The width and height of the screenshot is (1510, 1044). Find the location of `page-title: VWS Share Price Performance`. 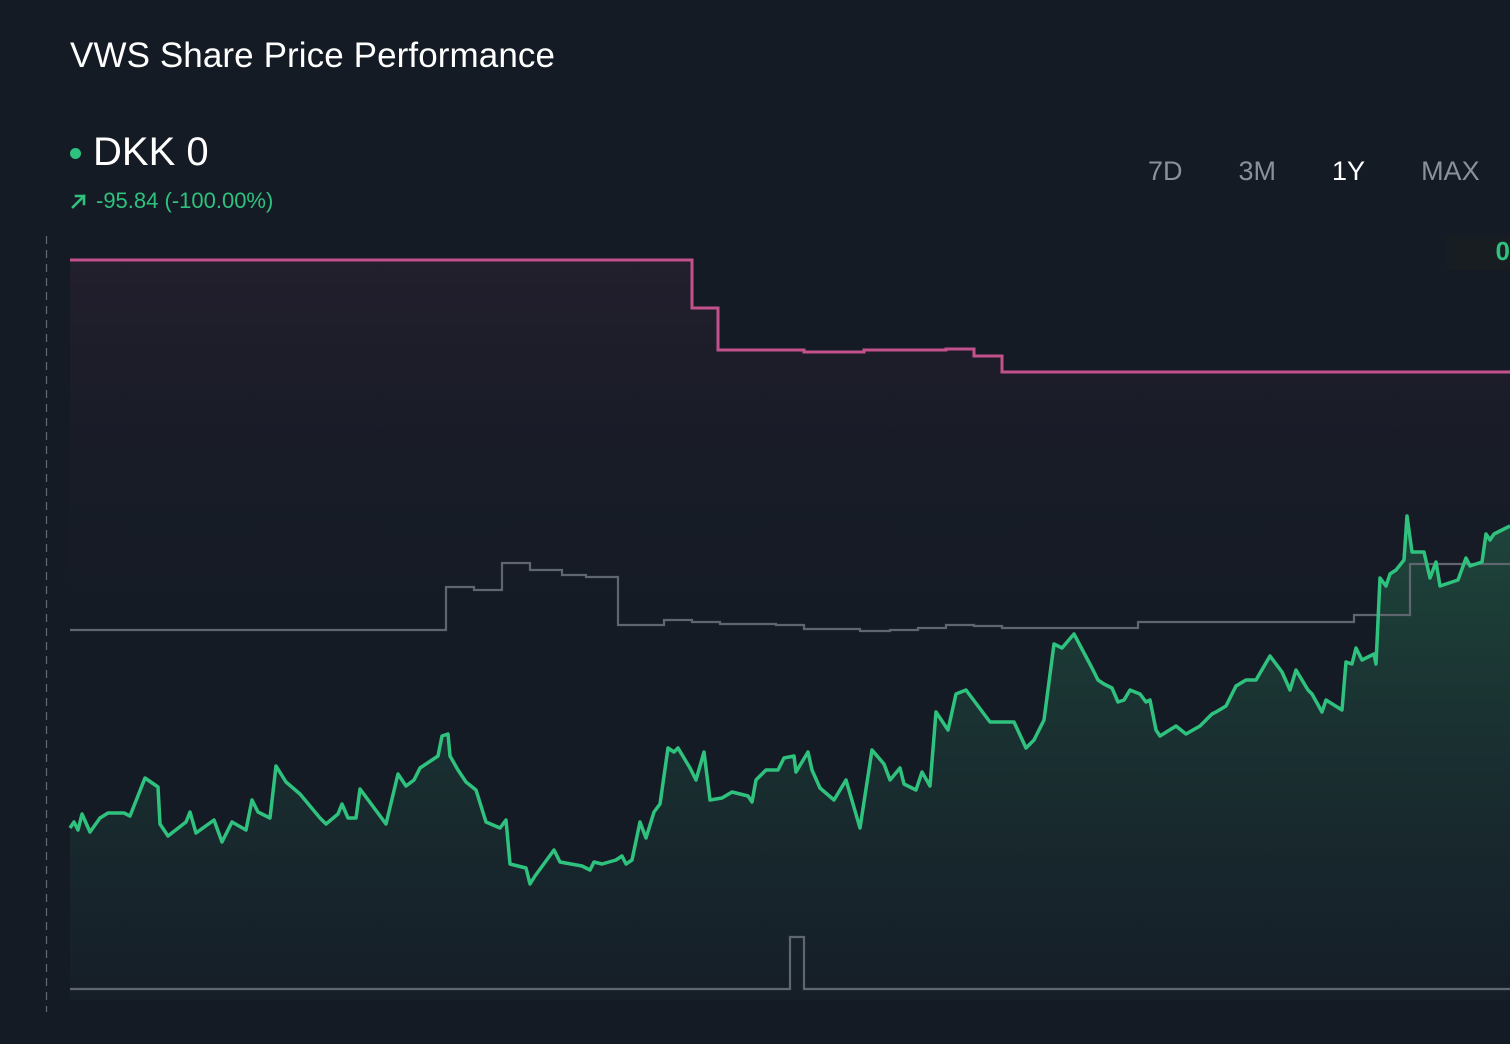

page-title: VWS Share Price Performance is located at coordinates (313, 55).